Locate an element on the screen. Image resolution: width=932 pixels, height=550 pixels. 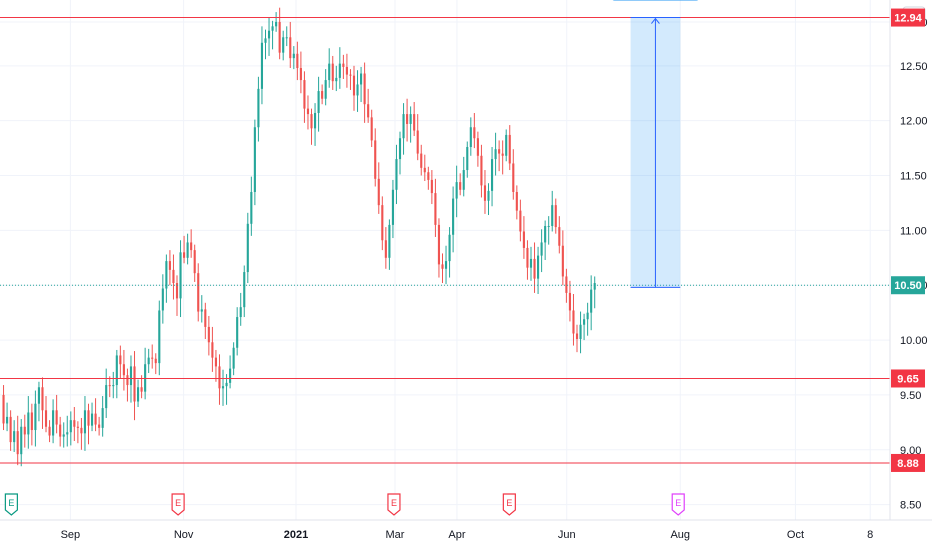
price-tag-label: 10.50 is located at coordinates (908, 286).